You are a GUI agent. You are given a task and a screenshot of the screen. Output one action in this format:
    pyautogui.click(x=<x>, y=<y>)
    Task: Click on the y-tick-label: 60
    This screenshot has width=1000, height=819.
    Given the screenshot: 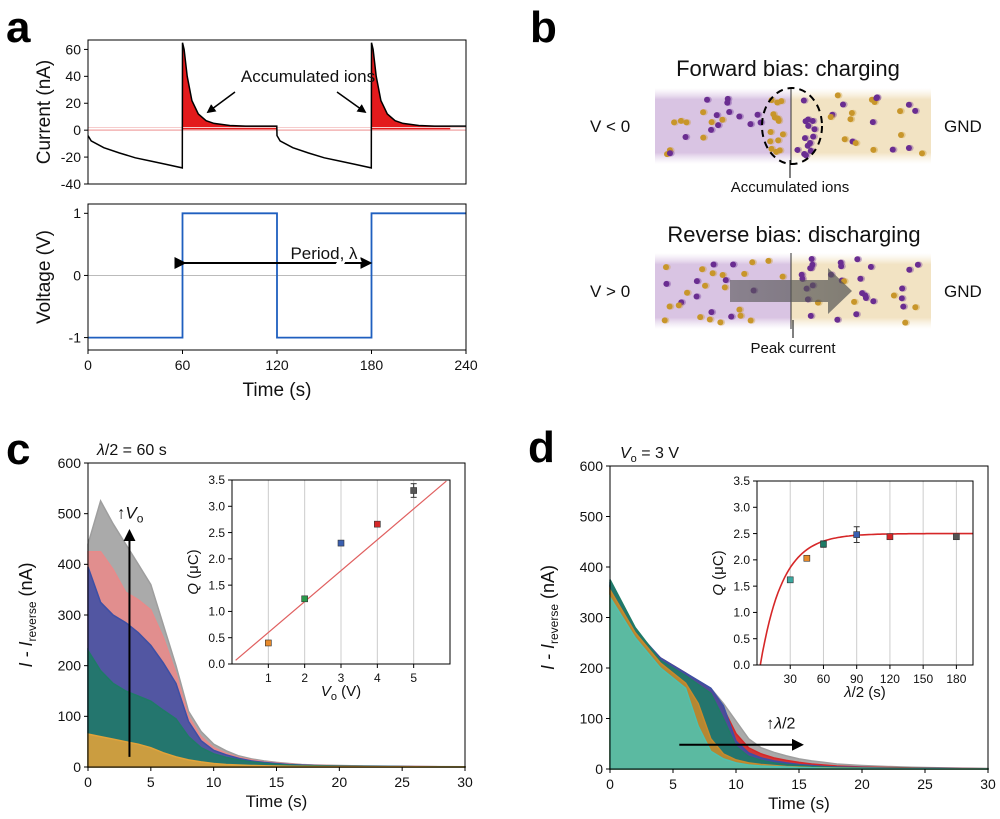 What is the action you would take?
    pyautogui.click(x=73, y=49)
    